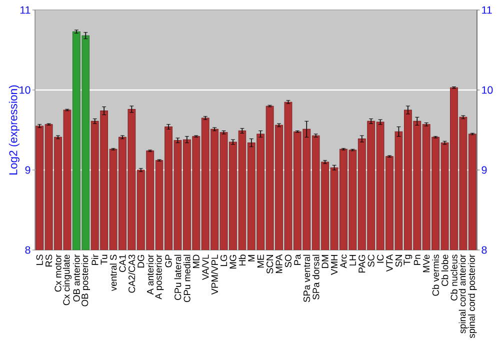 The image size is (500, 350). I want to click on x-tick-label: CPu lateral, so click(178, 277).